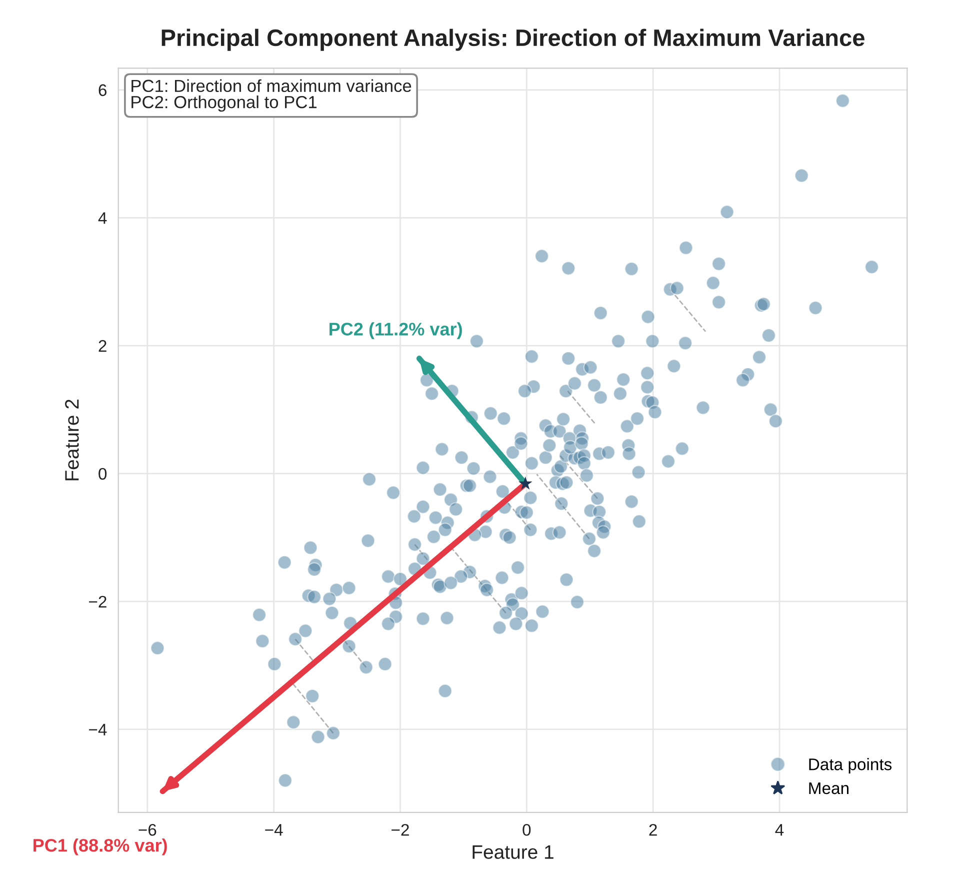 This screenshot has width=962, height=885. Describe the element at coordinates (850, 766) in the screenshot. I see `legend-label: Data points` at that location.